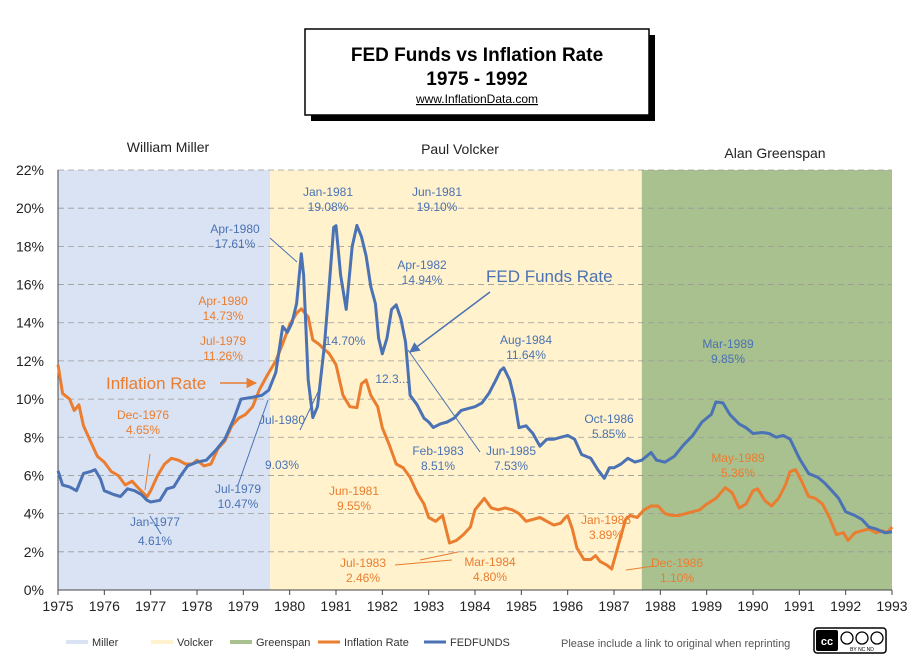  What do you see at coordinates (728, 344) in the screenshot?
I see `data-label-date: Mar-1989` at bounding box center [728, 344].